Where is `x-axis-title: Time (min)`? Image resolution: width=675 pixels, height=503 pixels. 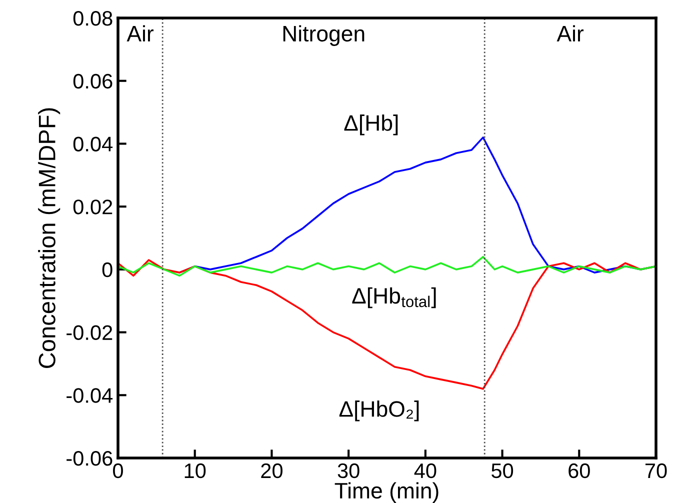
x-axis-title: Time (min) is located at coordinates (386, 492).